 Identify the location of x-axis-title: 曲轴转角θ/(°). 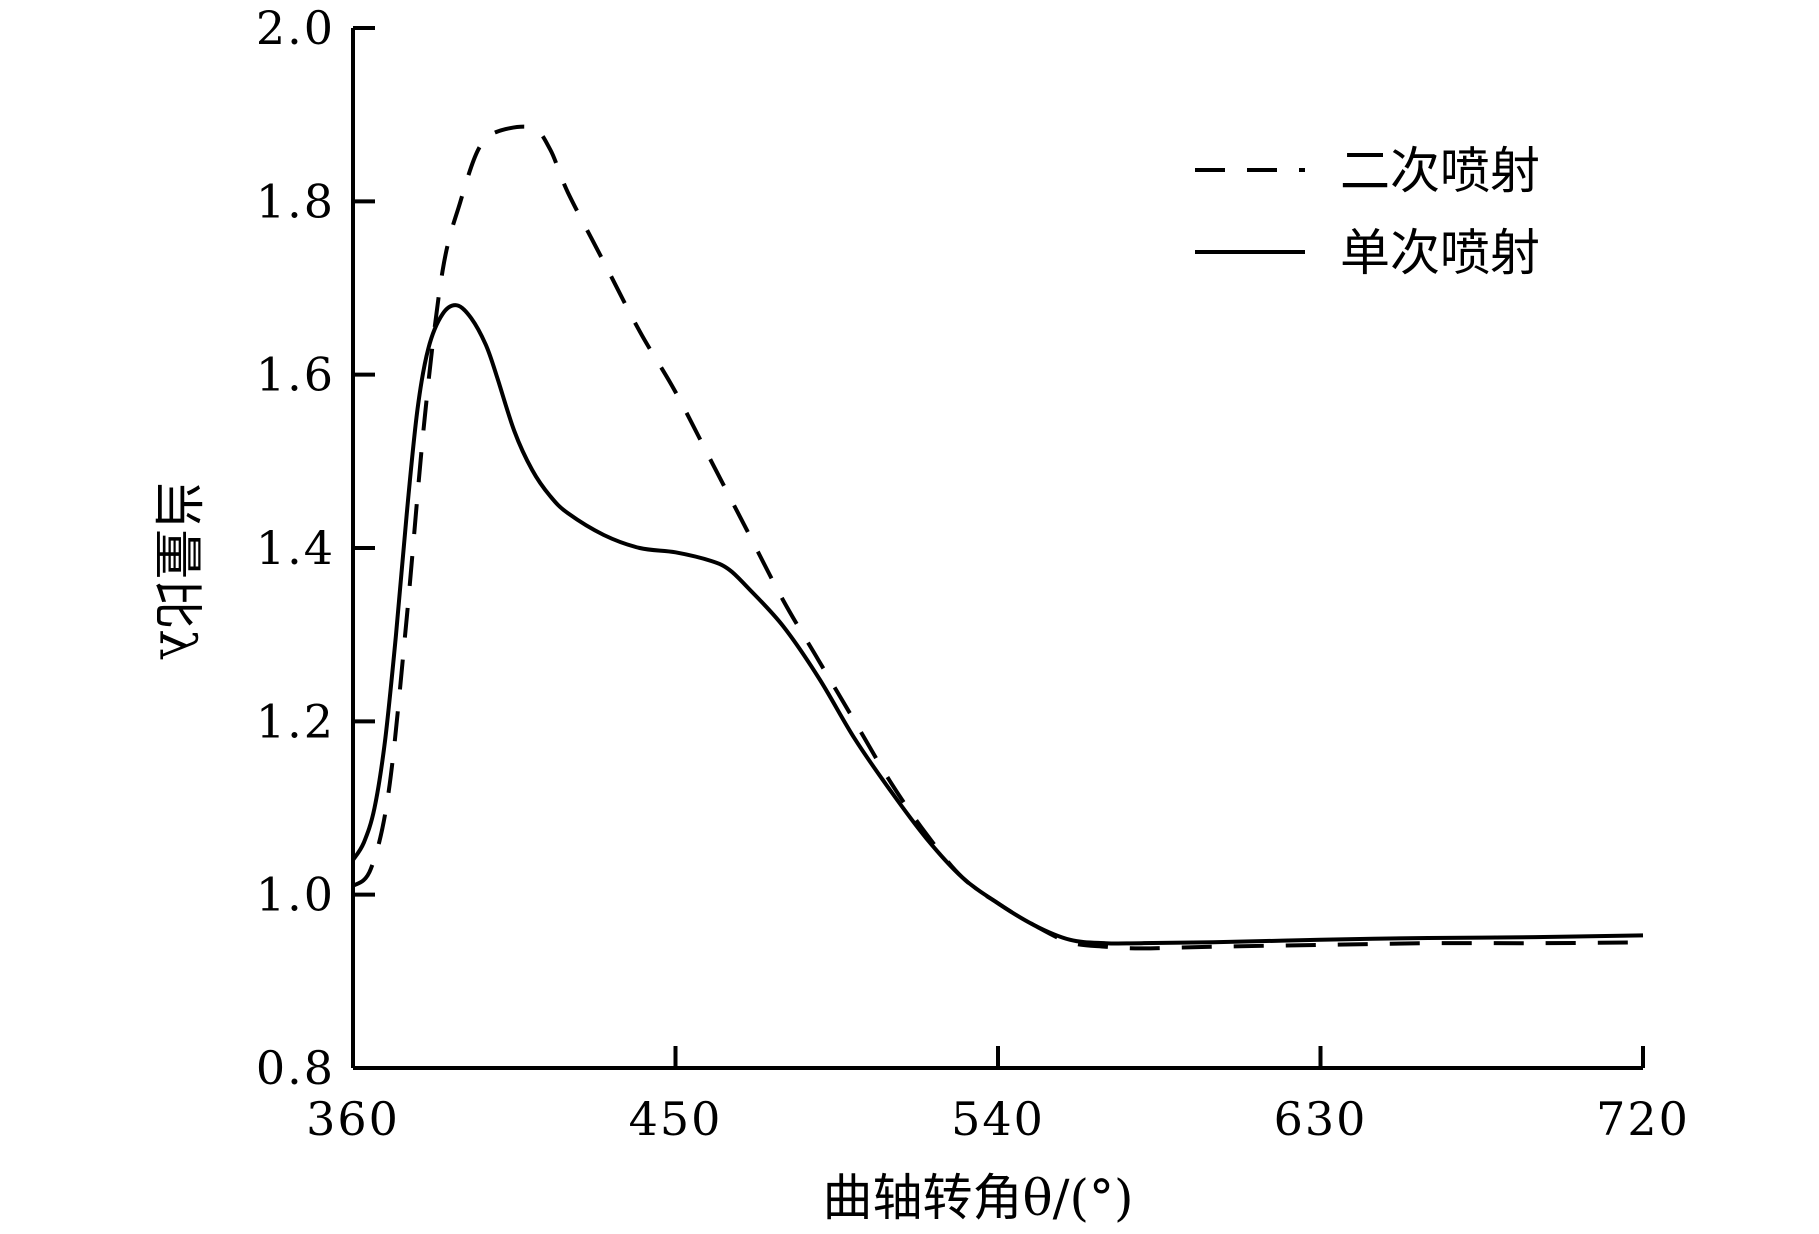
(978, 1198).